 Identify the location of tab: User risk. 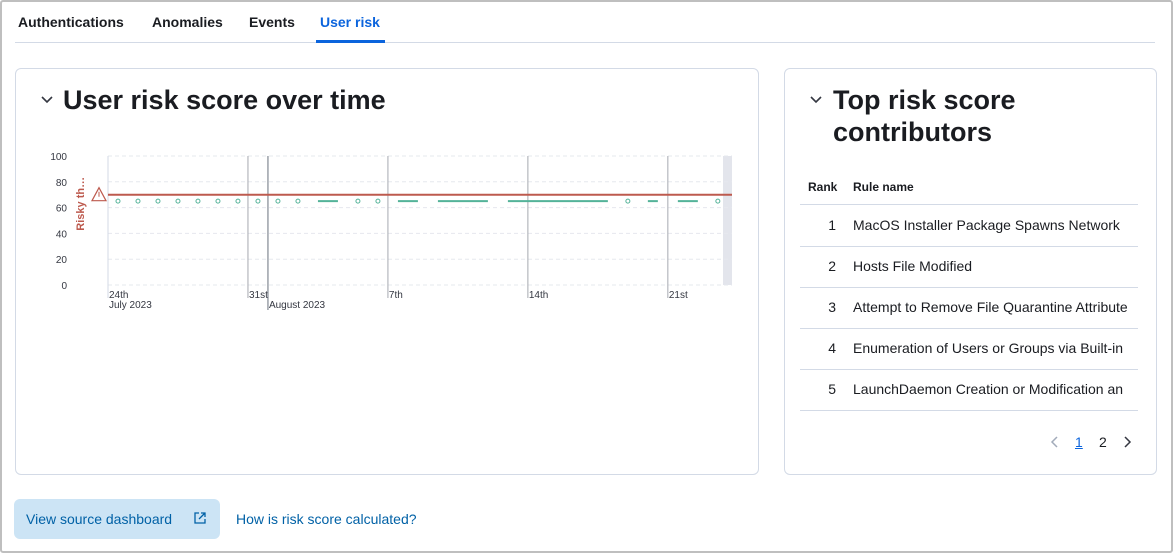
(350, 22).